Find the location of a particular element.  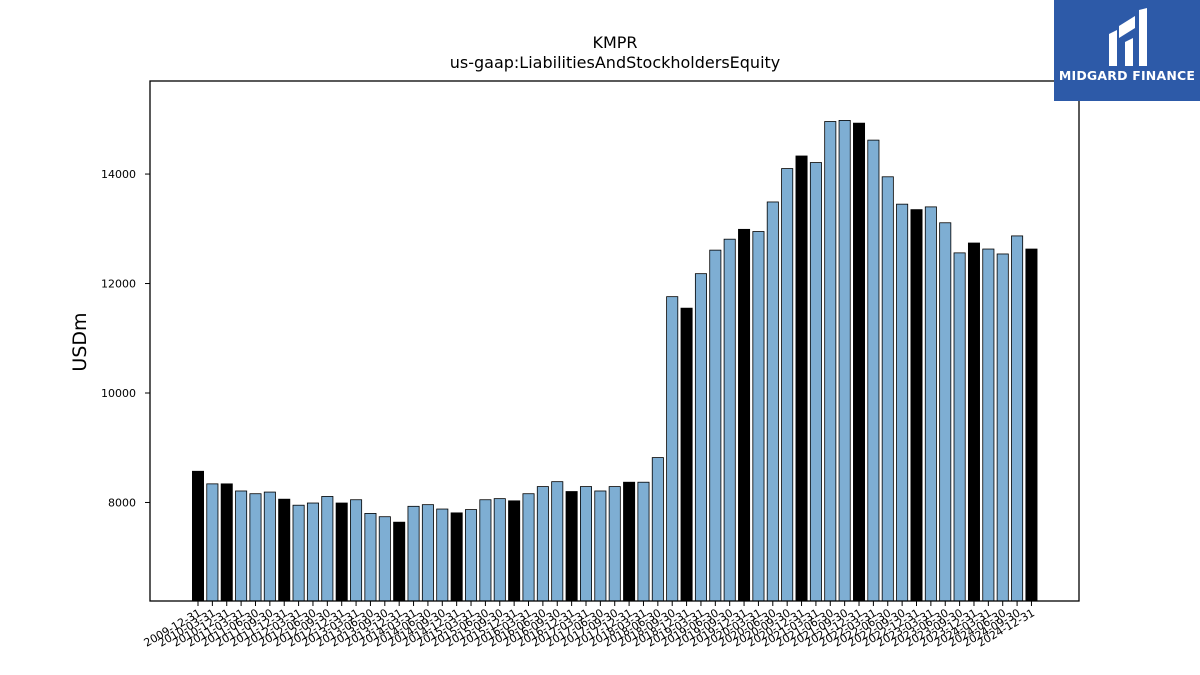

midgard-logo-icon is located at coordinates (1128, 37).